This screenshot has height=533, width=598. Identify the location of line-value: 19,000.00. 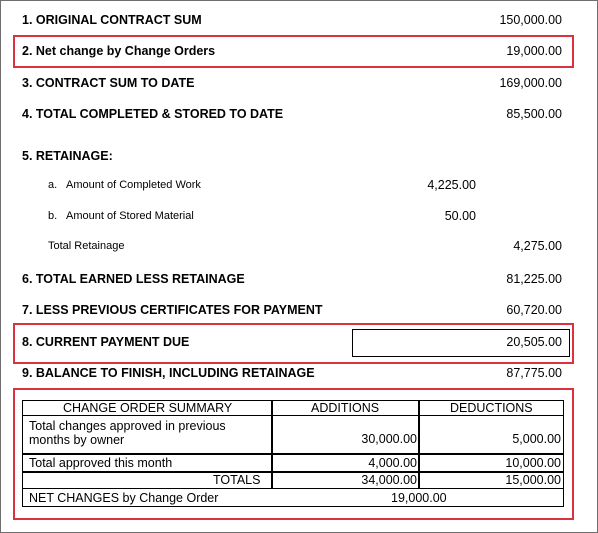
(534, 51).